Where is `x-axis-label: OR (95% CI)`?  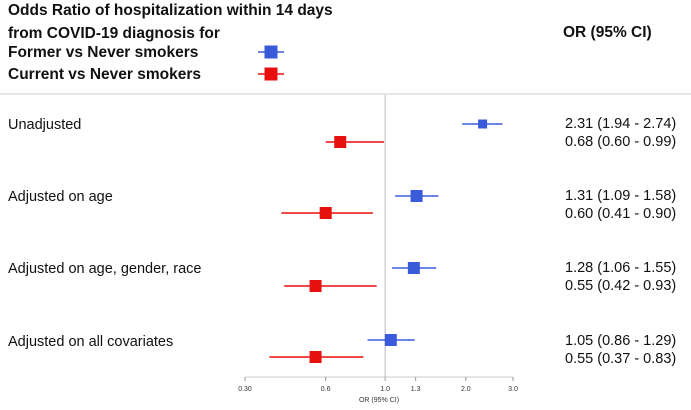 x-axis-label: OR (95% CI) is located at coordinates (379, 400).